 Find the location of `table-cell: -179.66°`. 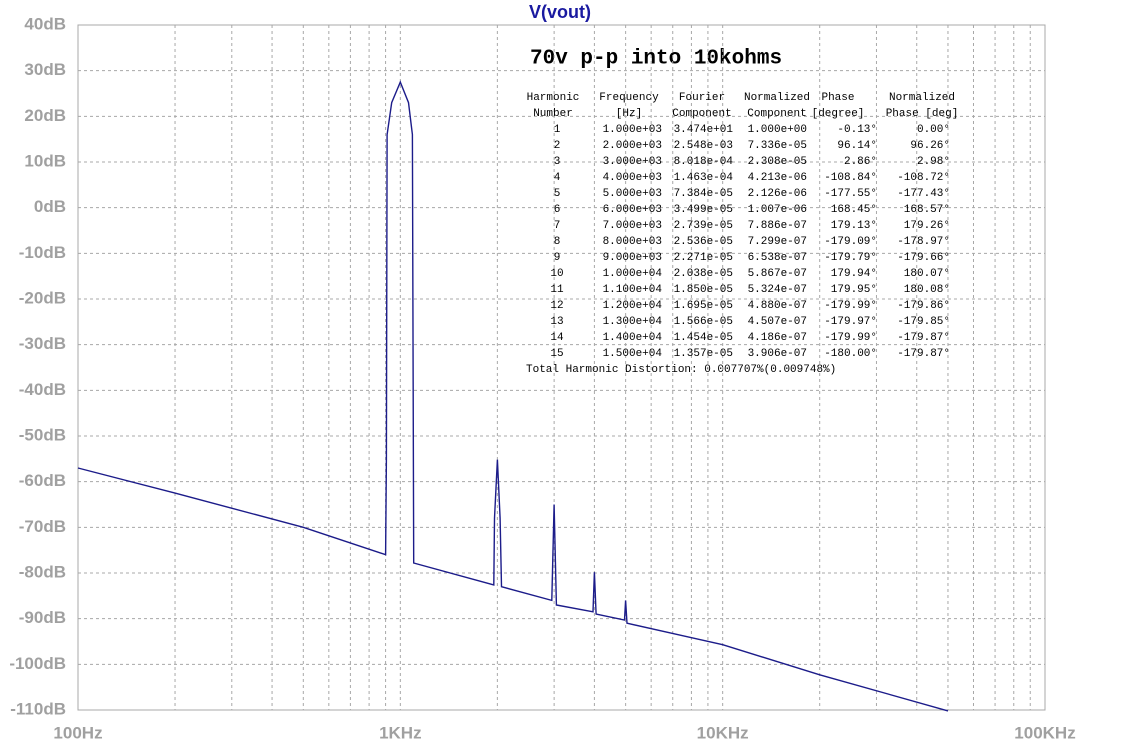

table-cell: -179.66° is located at coordinates (923, 258).